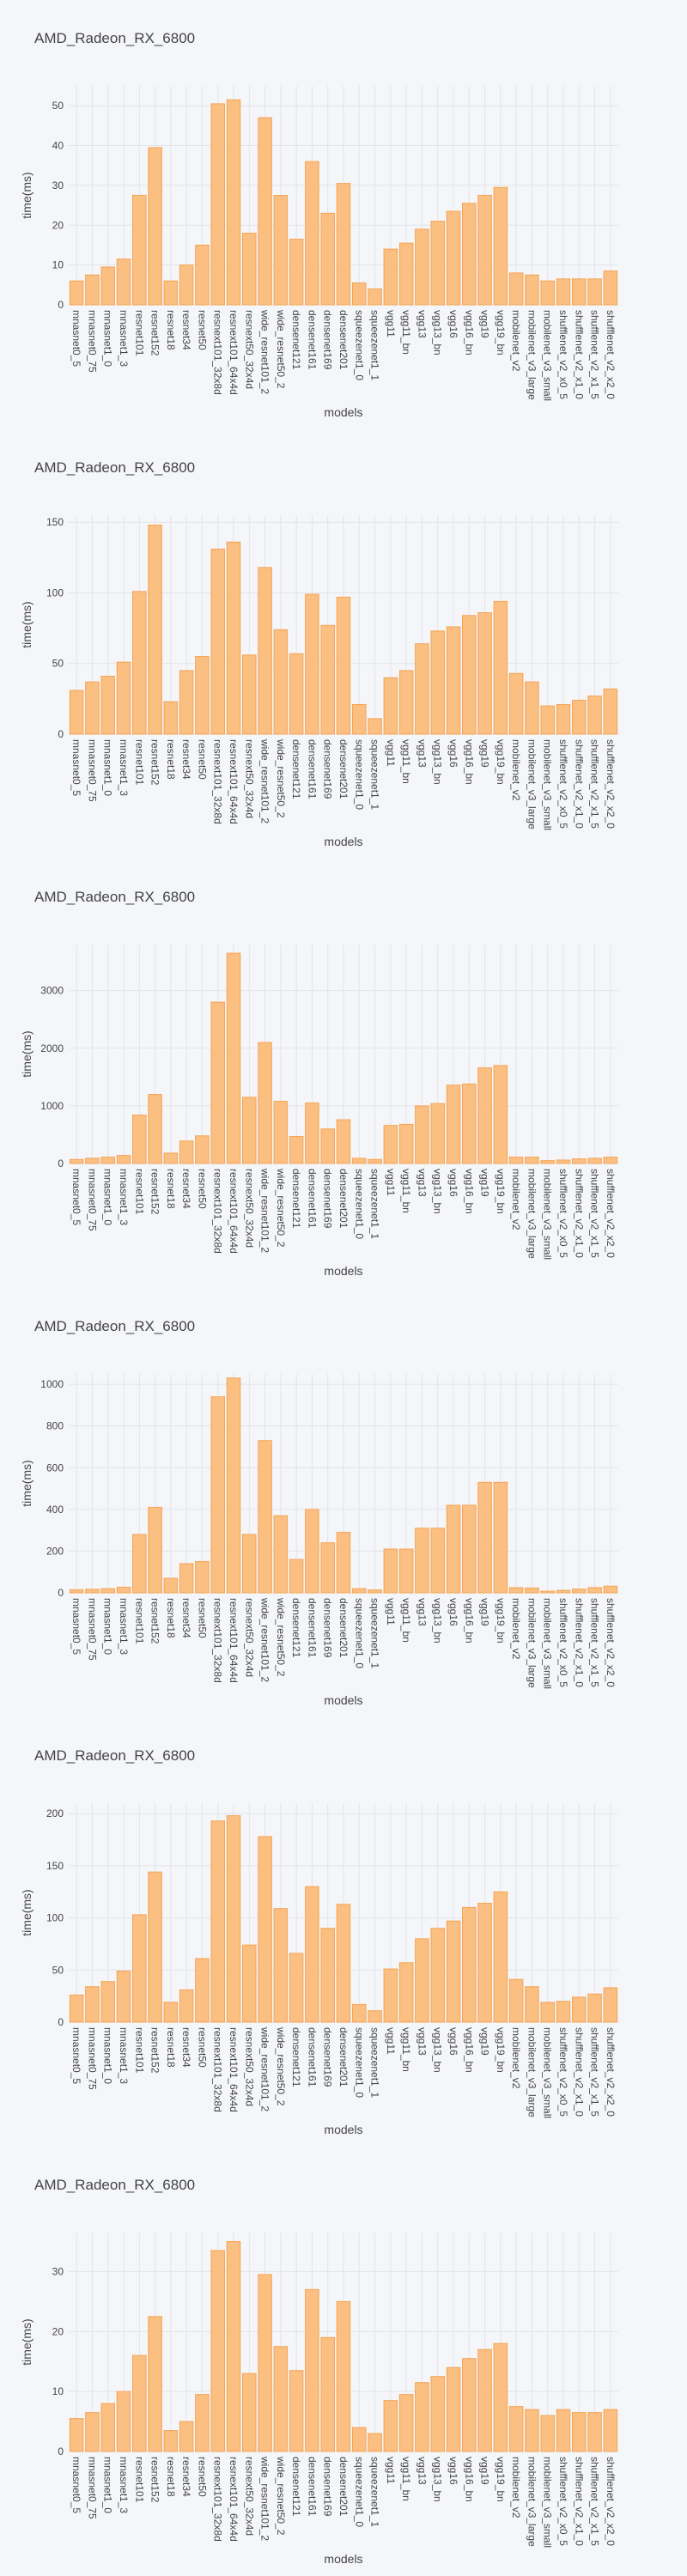  Describe the element at coordinates (114, 1326) in the screenshot. I see `chart-title: AMD_Radeon_RX_6800` at that location.